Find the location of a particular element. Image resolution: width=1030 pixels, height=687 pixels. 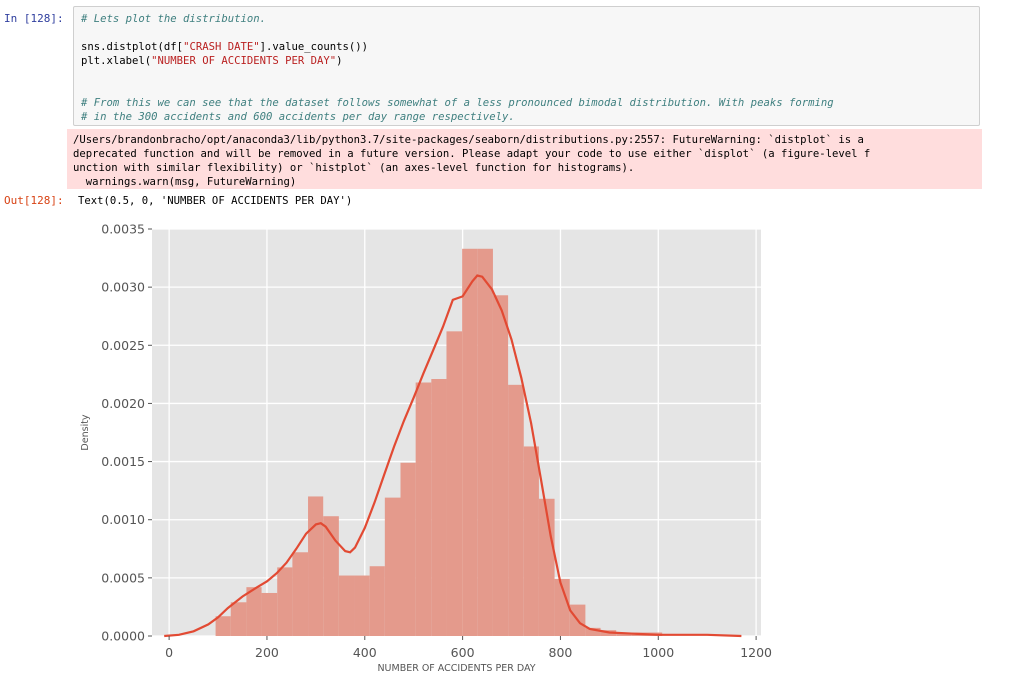

code-token: ) is located at coordinates (339, 61).